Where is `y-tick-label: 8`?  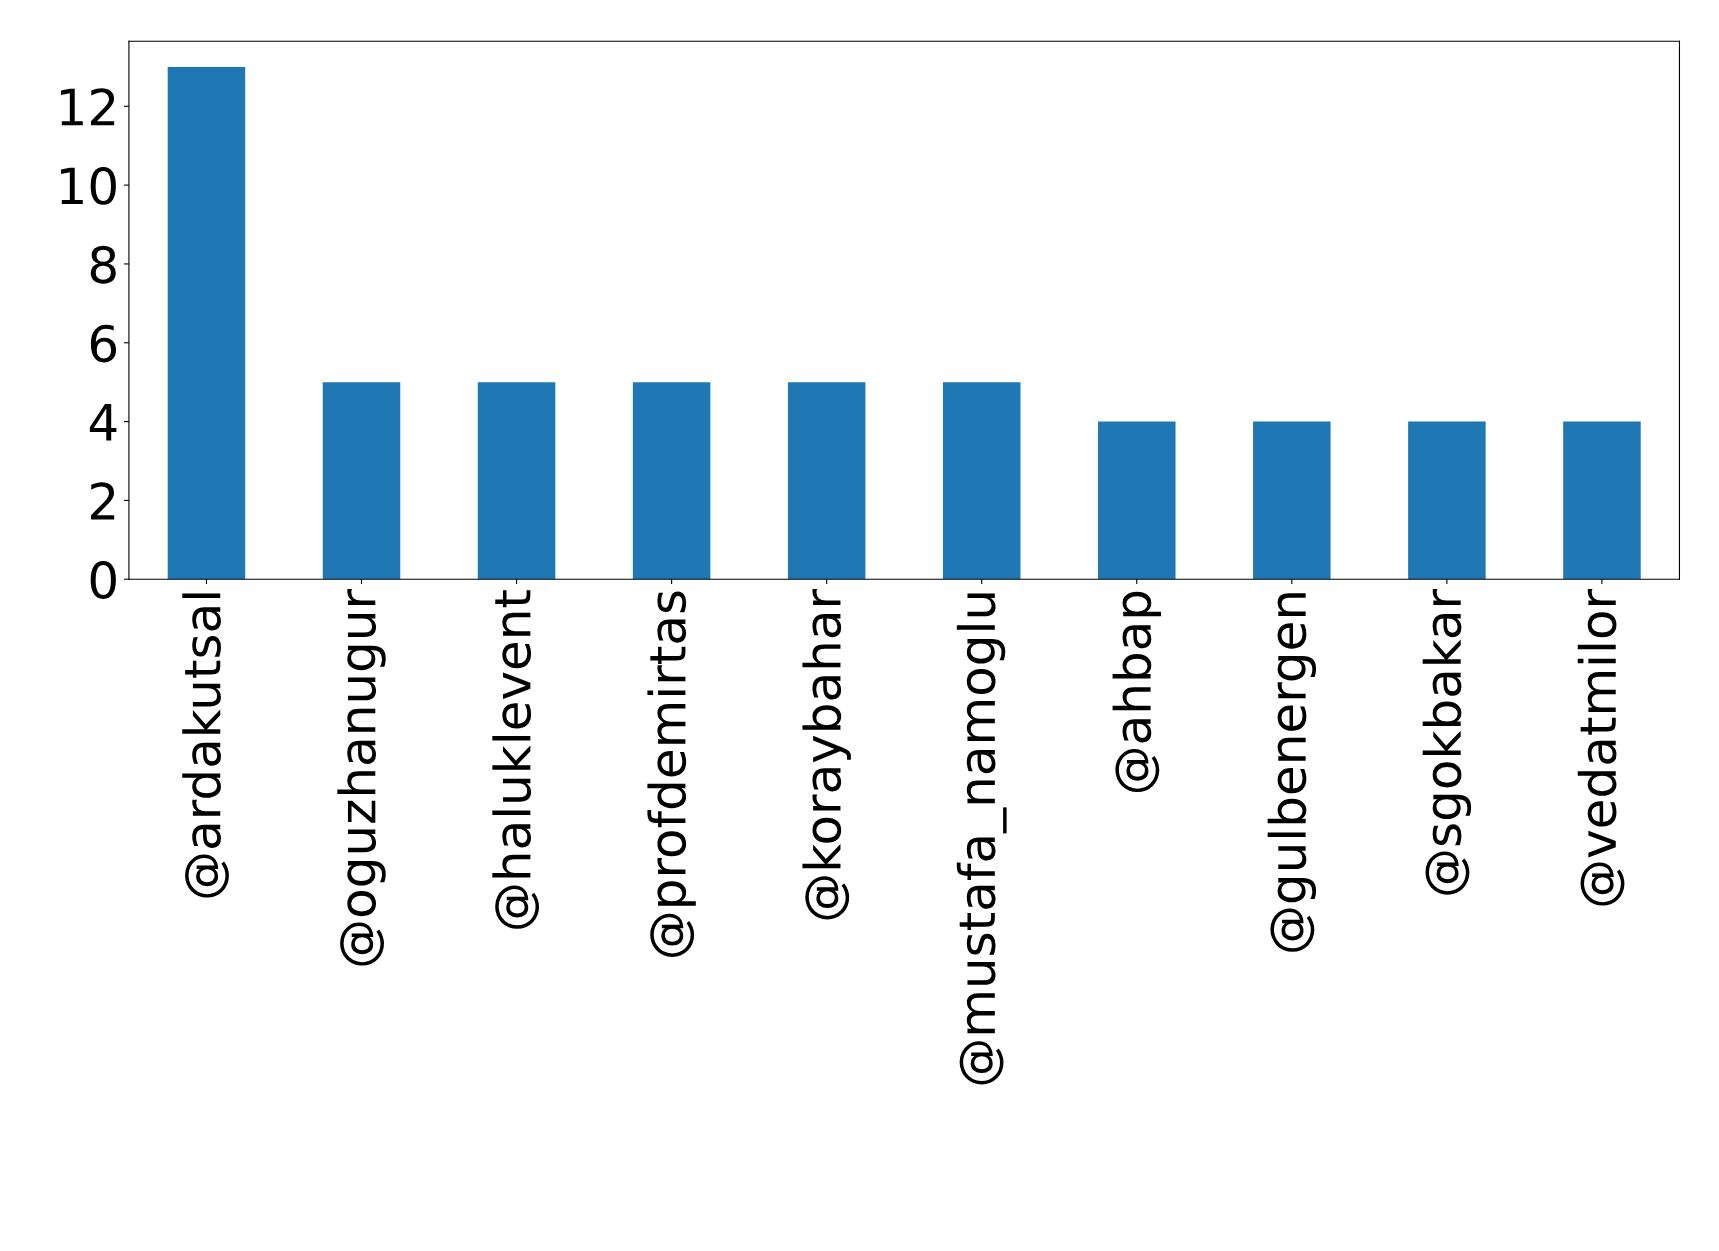 y-tick-label: 8 is located at coordinates (103, 264).